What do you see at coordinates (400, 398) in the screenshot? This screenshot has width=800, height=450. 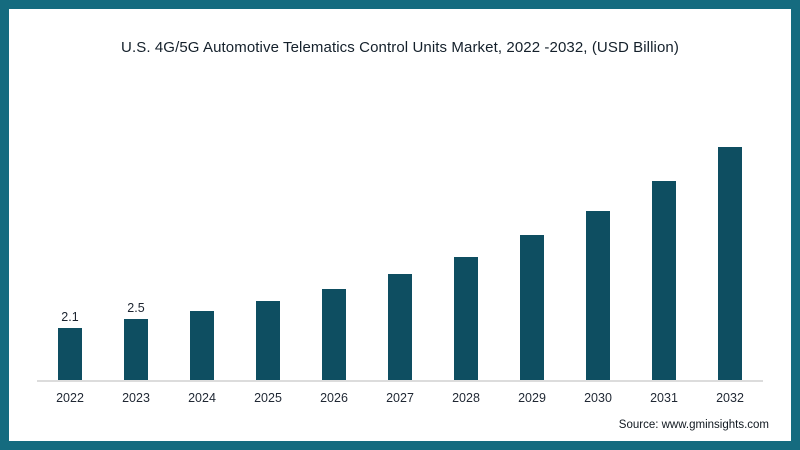 I see `x-axis-tick-label: 2027` at bounding box center [400, 398].